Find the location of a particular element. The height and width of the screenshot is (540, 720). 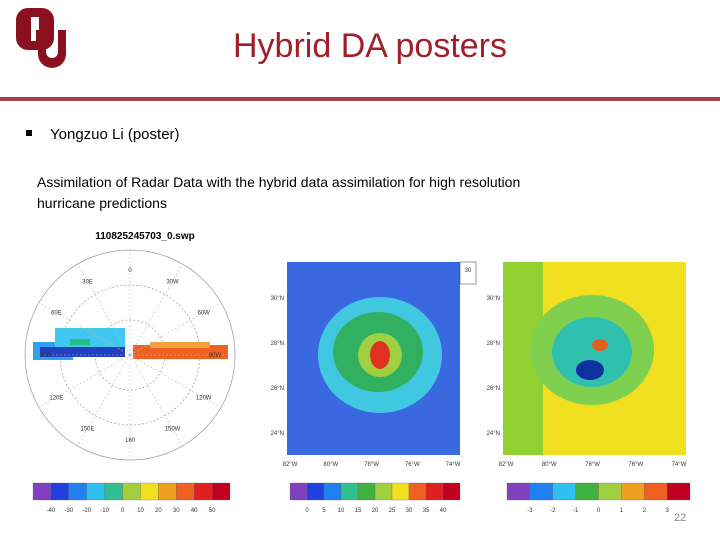

slide-title: Hybrid DA posters is located at coordinates (370, 46).